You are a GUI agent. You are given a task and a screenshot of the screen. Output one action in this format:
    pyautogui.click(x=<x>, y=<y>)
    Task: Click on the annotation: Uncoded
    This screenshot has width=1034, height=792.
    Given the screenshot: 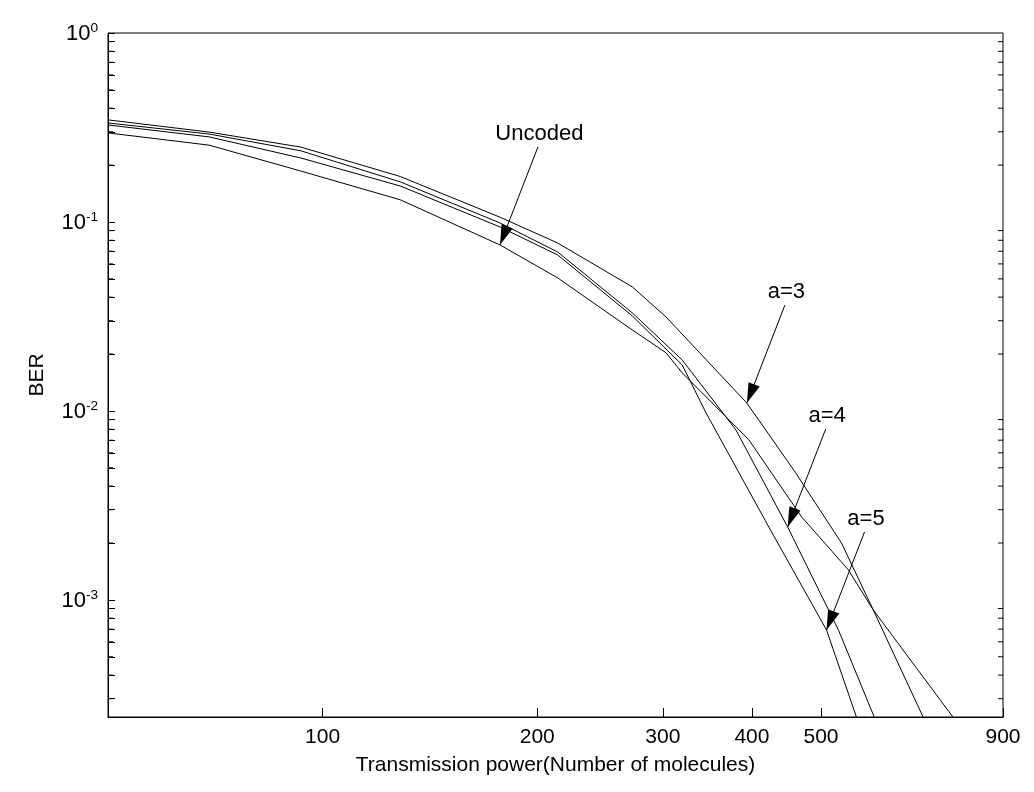 What is the action you would take?
    pyautogui.click(x=539, y=132)
    